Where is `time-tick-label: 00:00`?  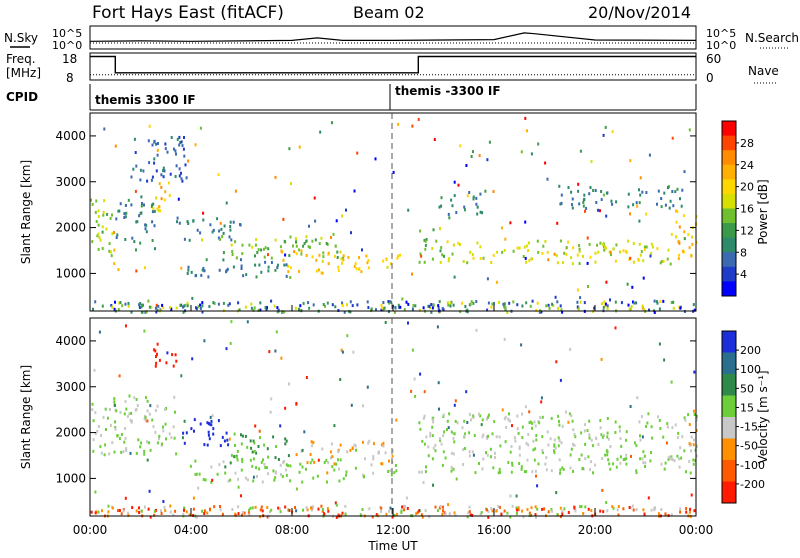
time-tick-label: 00:00 is located at coordinates (696, 530).